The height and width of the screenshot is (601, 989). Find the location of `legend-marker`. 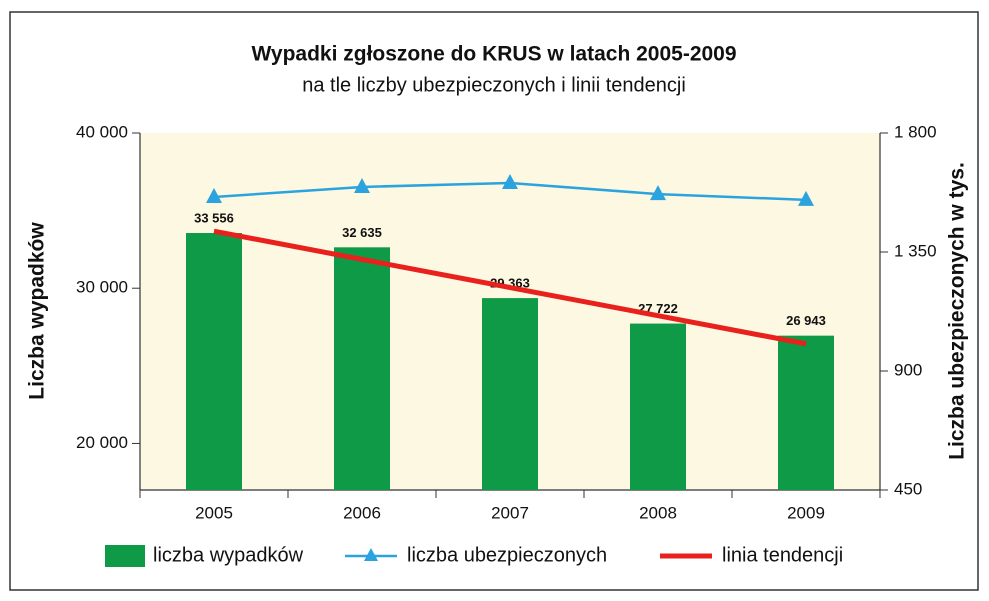

legend-marker is located at coordinates (371, 554).